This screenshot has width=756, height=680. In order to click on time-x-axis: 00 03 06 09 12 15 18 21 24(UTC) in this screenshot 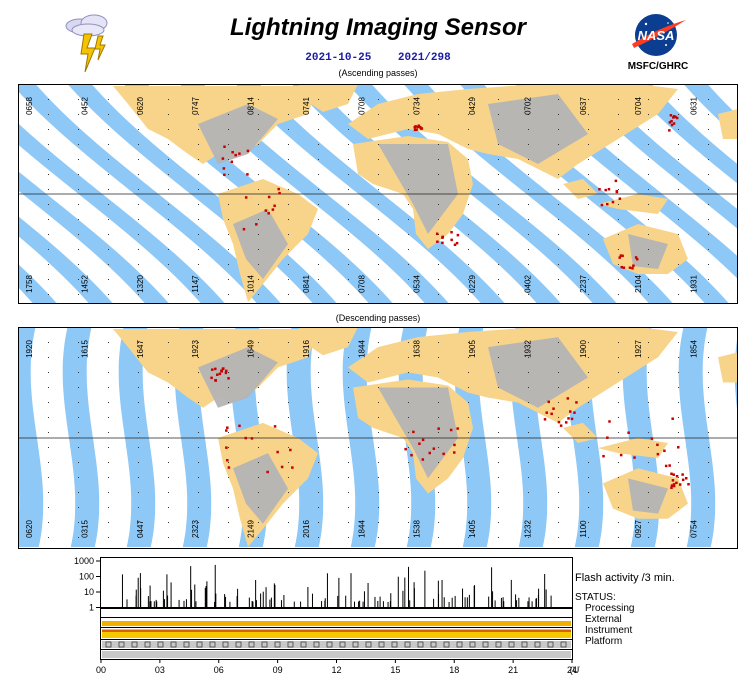, I will do `click(338, 667)`.